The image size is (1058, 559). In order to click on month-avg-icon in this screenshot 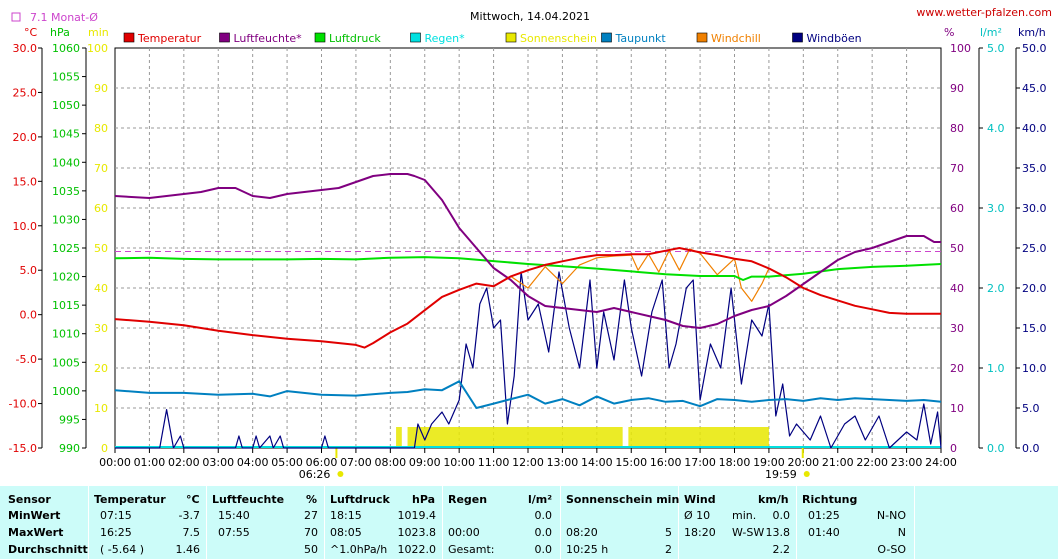, I will do `click(16, 17)`.